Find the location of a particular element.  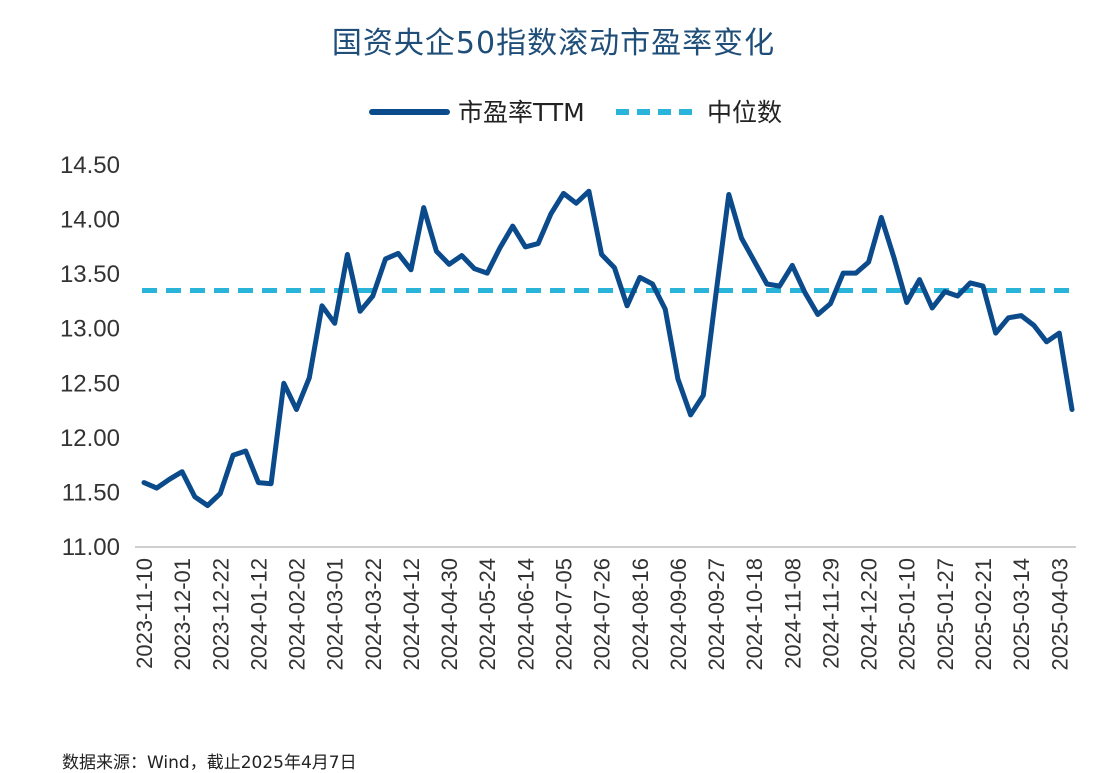

x-tick-label: 2025-01-27 is located at coordinates (945, 614).